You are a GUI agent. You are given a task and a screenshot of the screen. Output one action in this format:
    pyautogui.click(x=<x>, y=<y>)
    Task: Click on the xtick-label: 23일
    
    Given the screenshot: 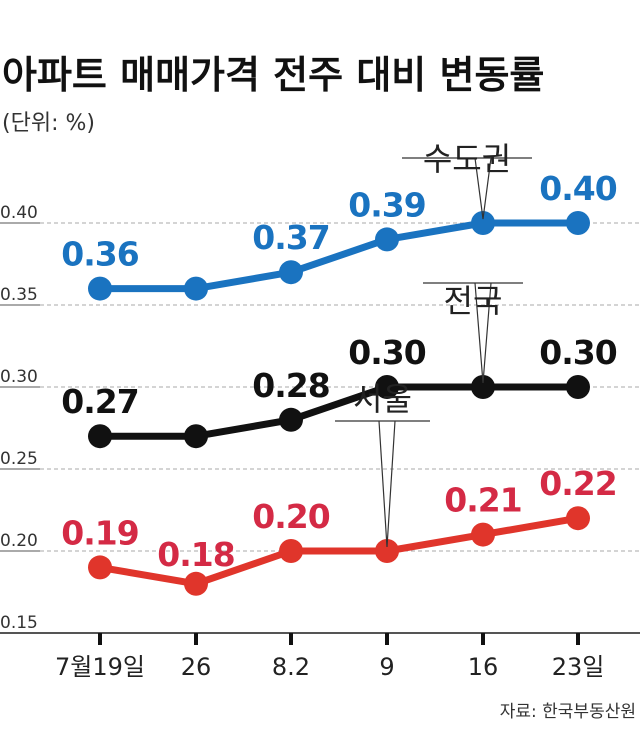 What is the action you would take?
    pyautogui.click(x=578, y=667)
    